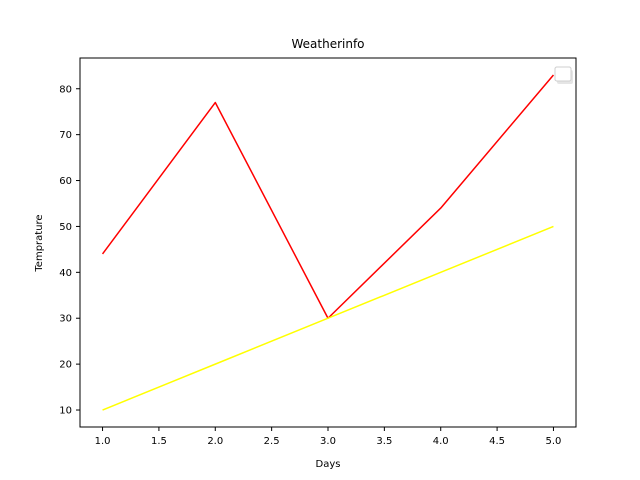  Describe the element at coordinates (563, 74) in the screenshot. I see `legend-front` at that location.